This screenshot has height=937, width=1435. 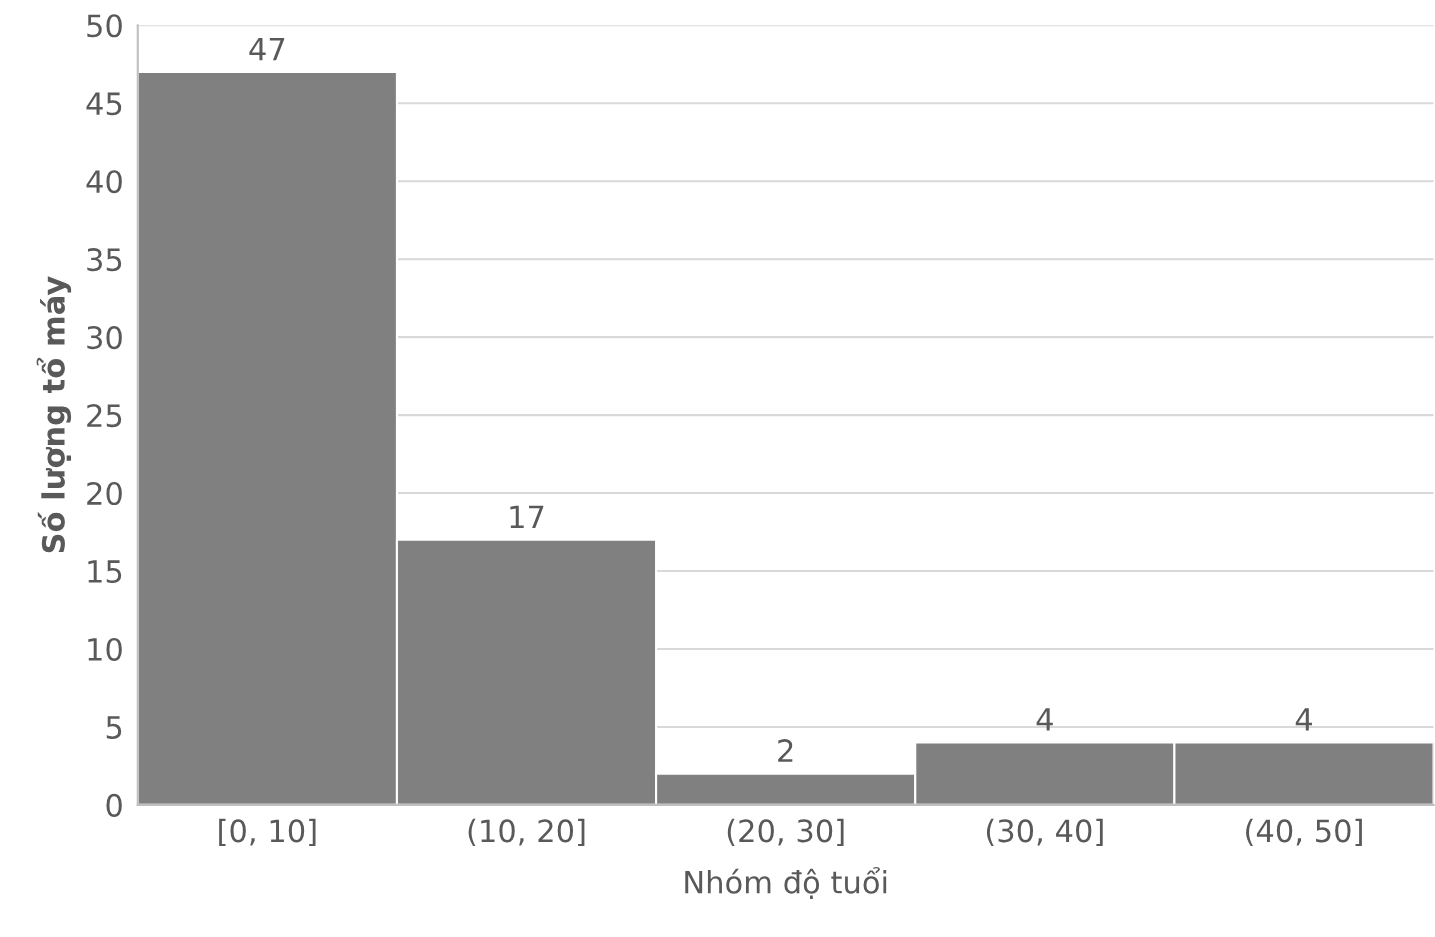 What do you see at coordinates (526, 832) in the screenshot?
I see `x-tick-label: (10, 20]` at bounding box center [526, 832].